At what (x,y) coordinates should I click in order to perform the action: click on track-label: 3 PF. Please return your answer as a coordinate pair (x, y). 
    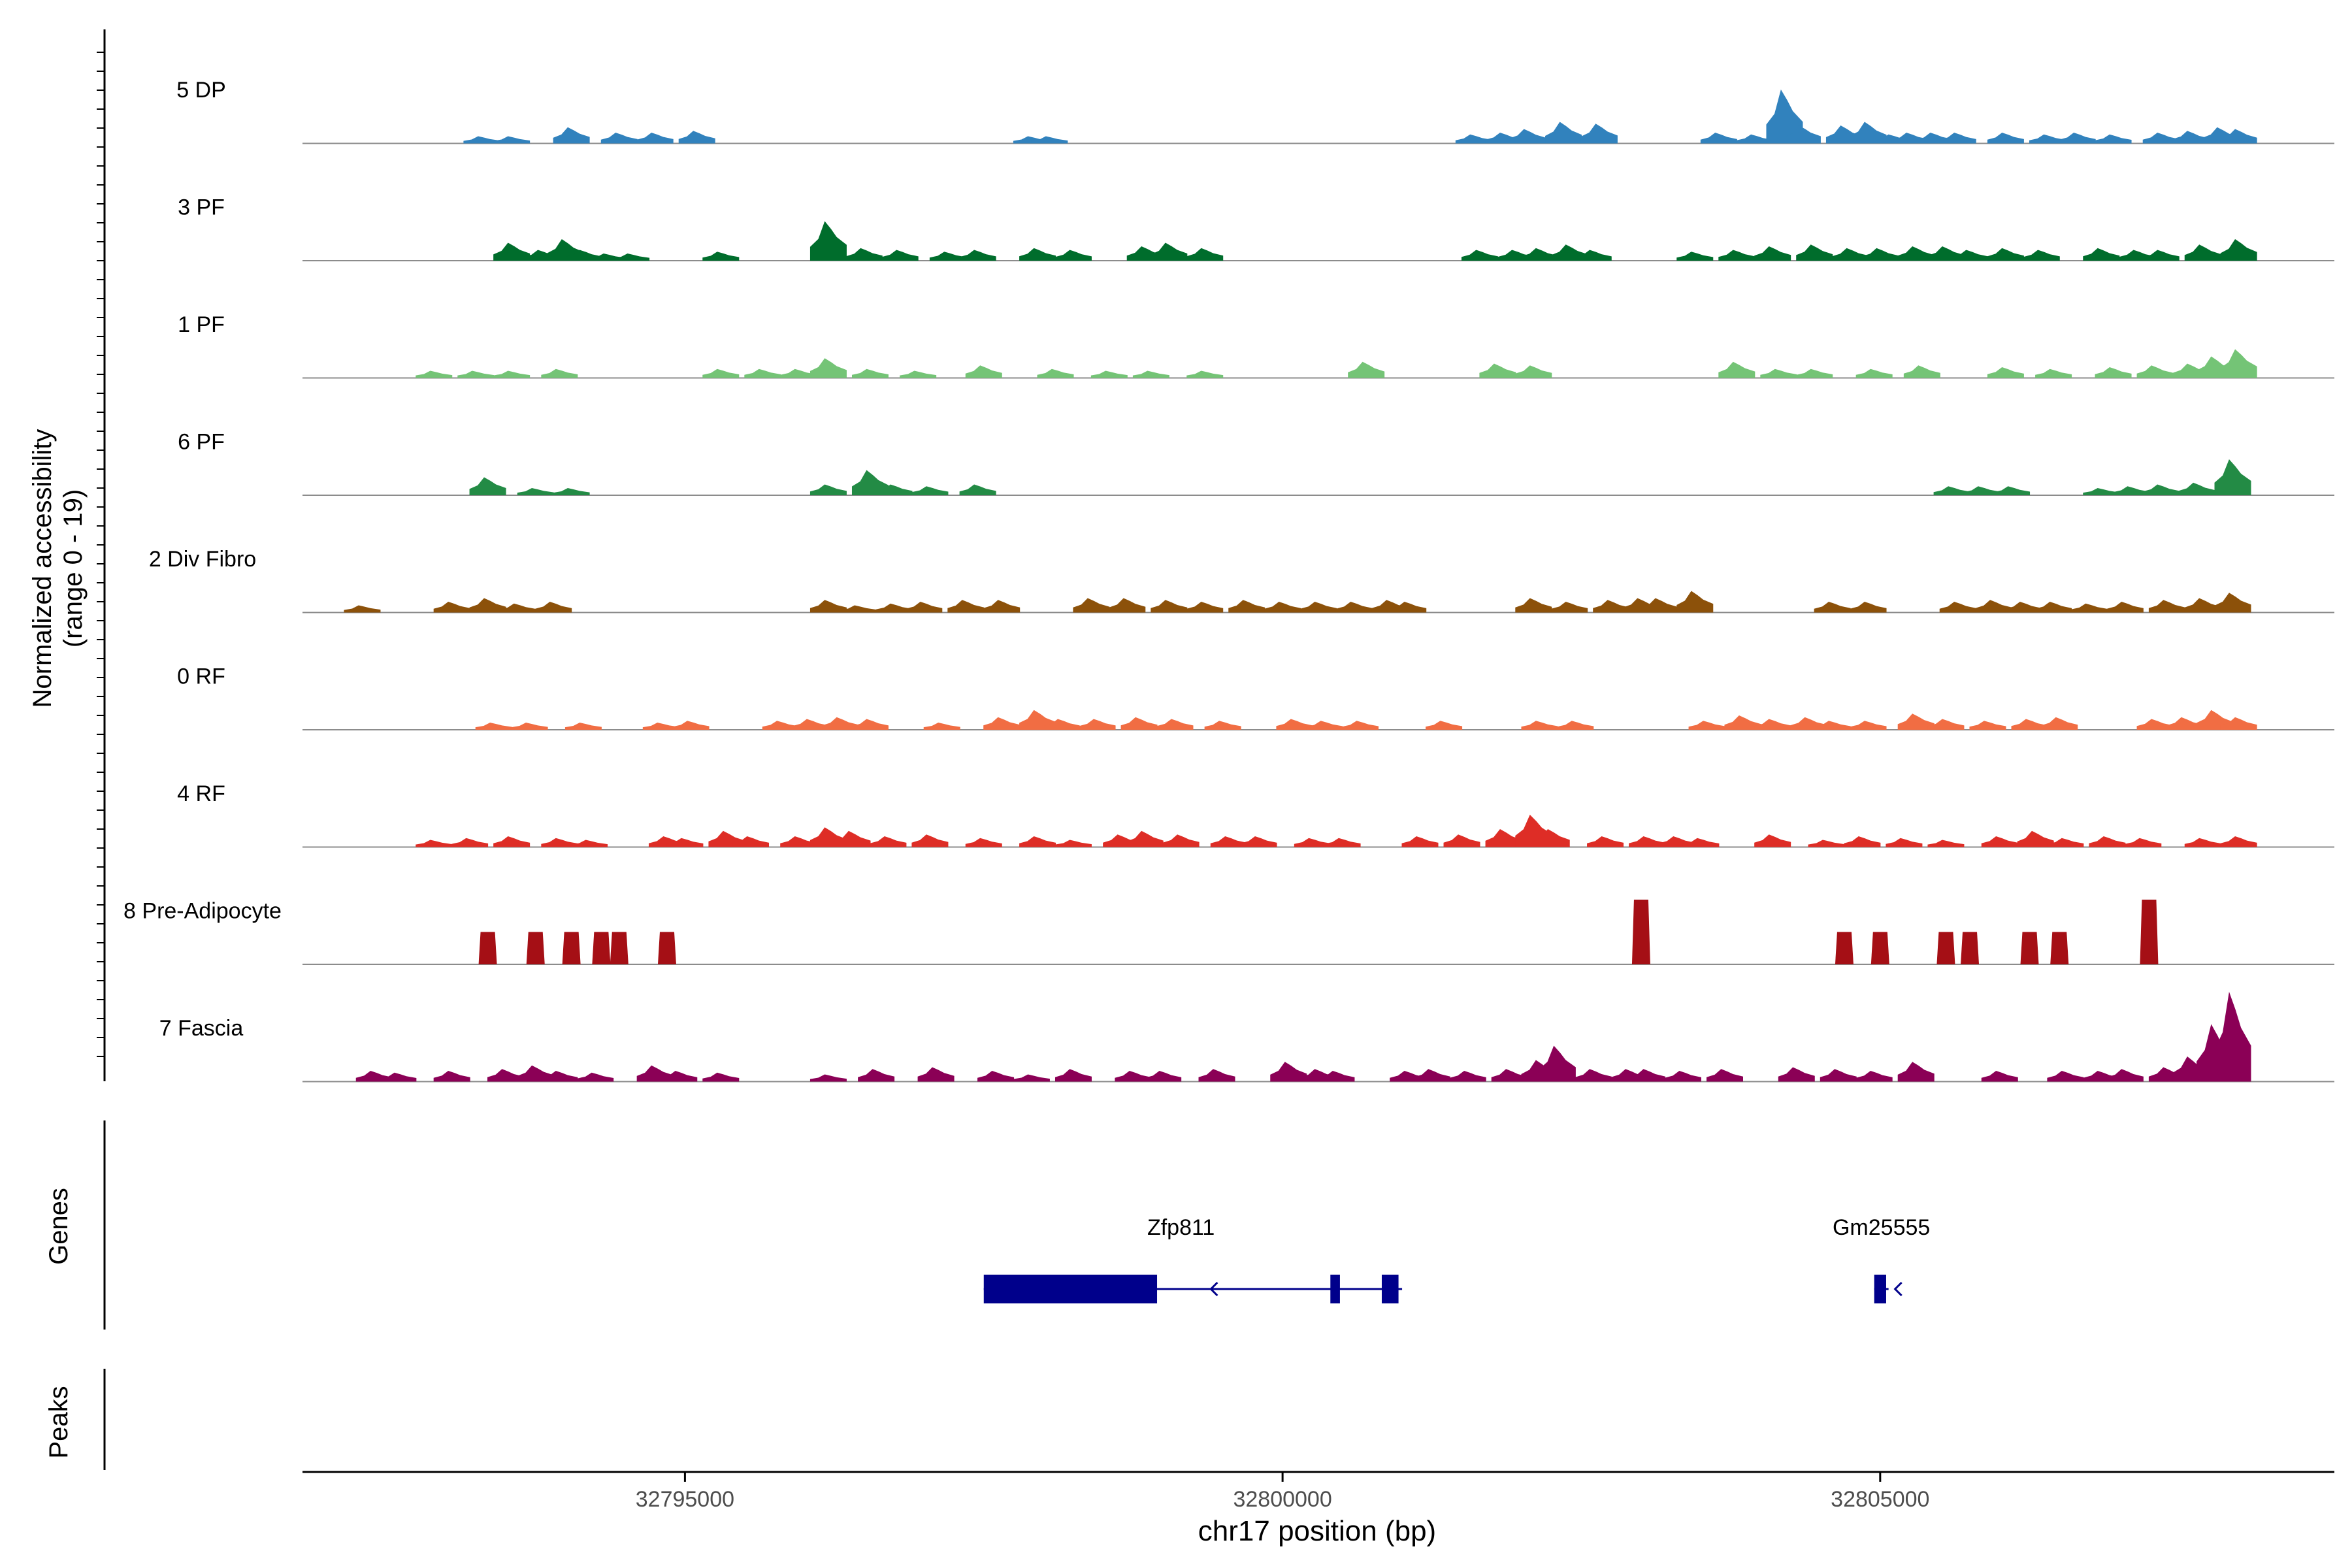
    Looking at the image, I should click on (201, 207).